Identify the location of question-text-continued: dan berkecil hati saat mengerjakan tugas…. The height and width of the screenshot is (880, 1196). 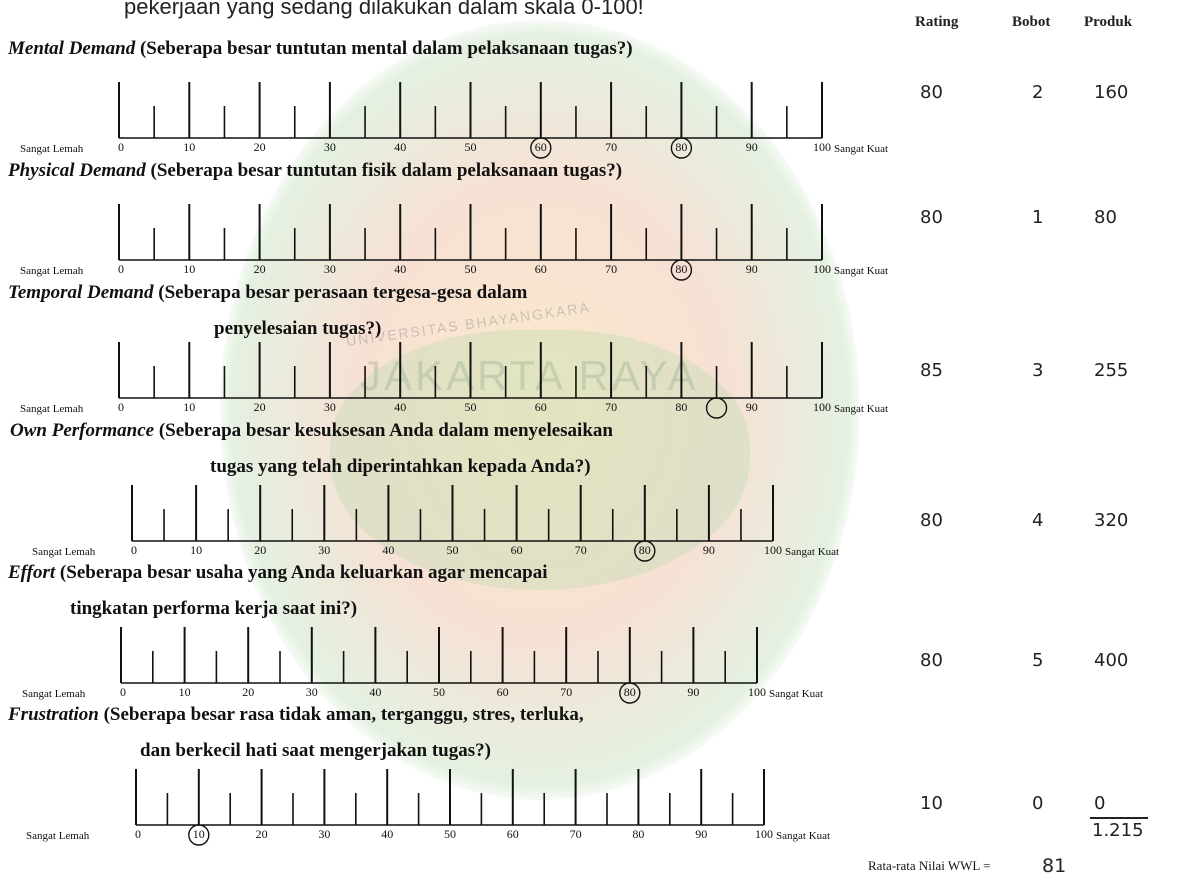
(315, 750).